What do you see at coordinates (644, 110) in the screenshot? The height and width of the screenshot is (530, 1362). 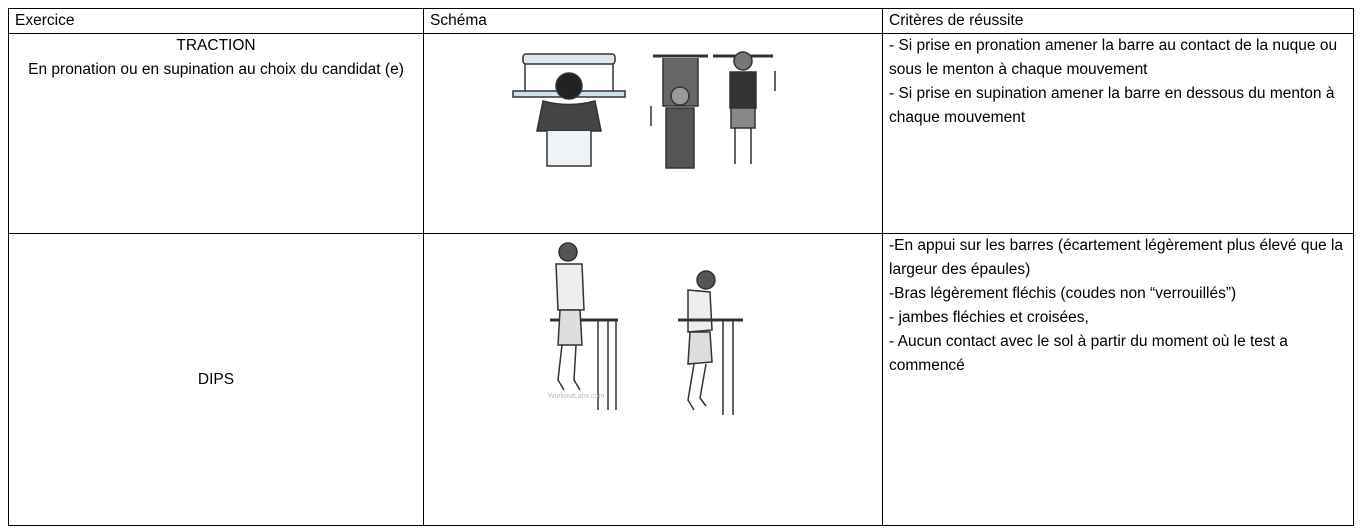 I see `traction-drawing` at bounding box center [644, 110].